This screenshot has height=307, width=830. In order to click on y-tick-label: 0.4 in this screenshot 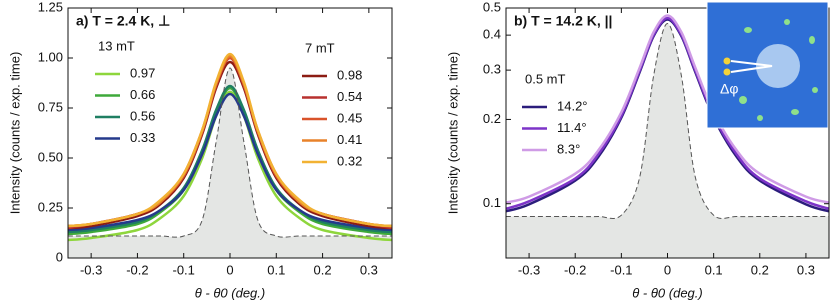, I will do `click(492, 34)`.